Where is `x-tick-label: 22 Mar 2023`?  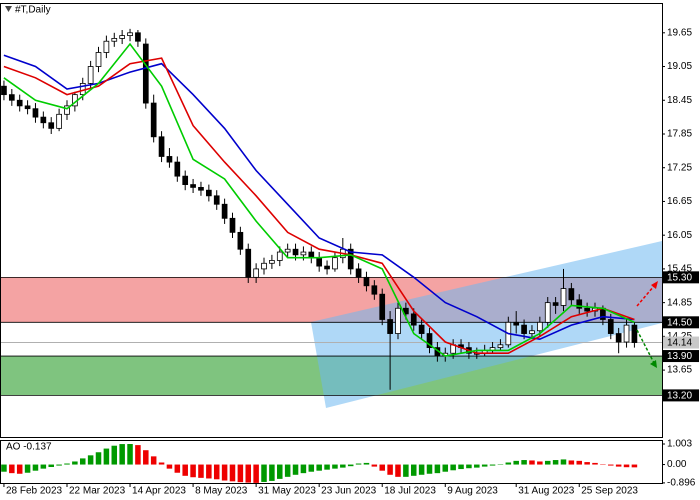 x-tick-label: 22 Mar 2023 is located at coordinates (97, 491).